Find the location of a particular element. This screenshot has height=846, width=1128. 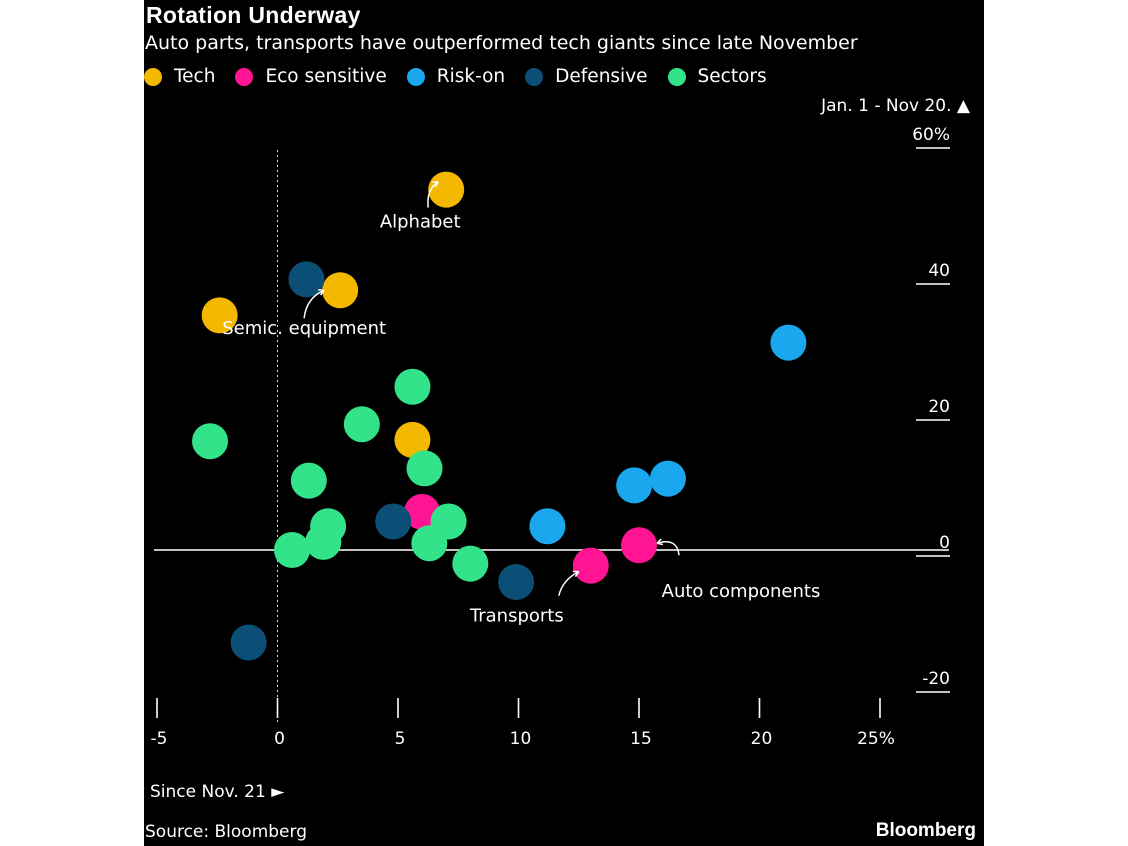

legend-label: Risk-on is located at coordinates (471, 76).